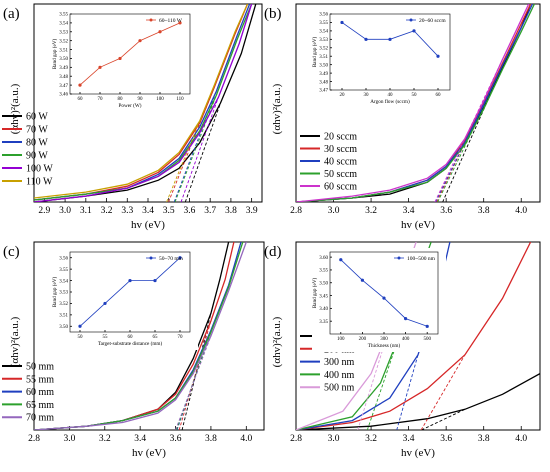  What do you see at coordinates (323, 91) in the screenshot?
I see `inset-y-tick-label: 3.47` at bounding box center [323, 91].